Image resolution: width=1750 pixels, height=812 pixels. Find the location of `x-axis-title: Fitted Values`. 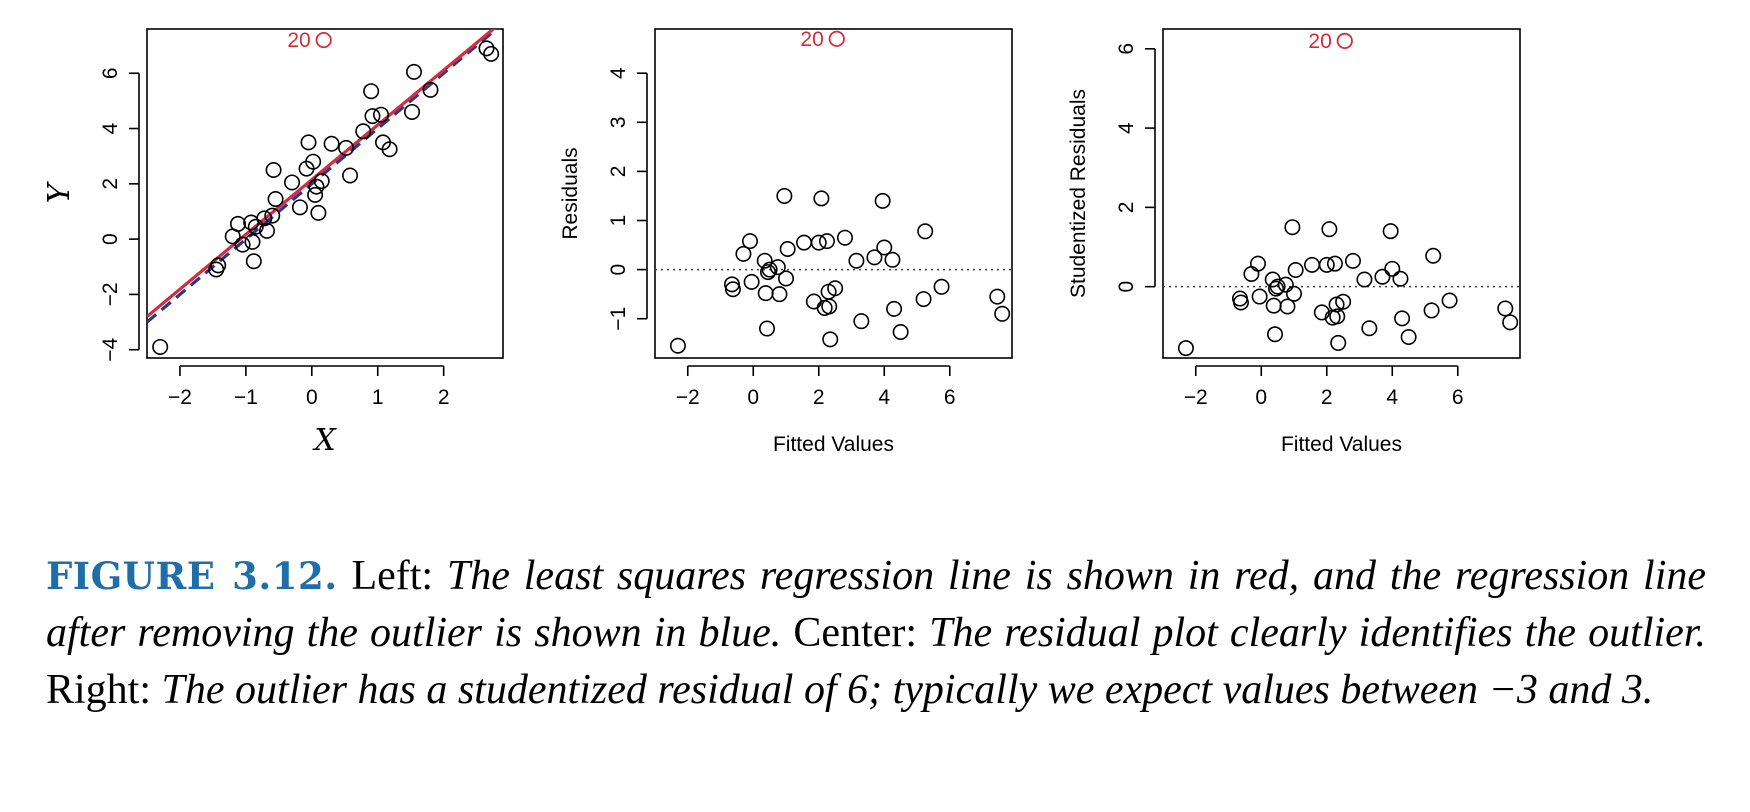

x-axis-title: Fitted Values is located at coordinates (1341, 444).